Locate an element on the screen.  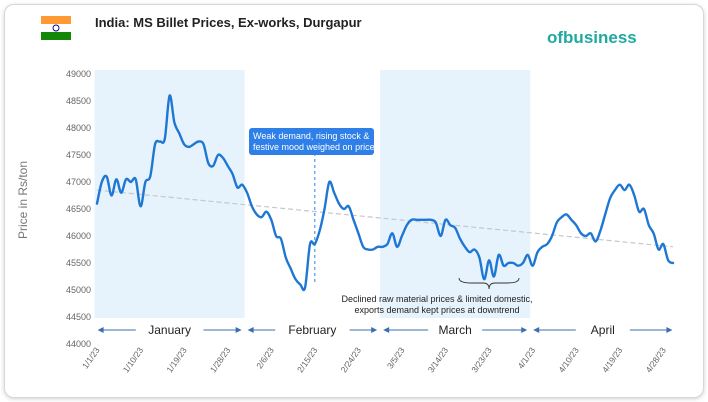
y-tick-label: 47500 is located at coordinates (78, 155).